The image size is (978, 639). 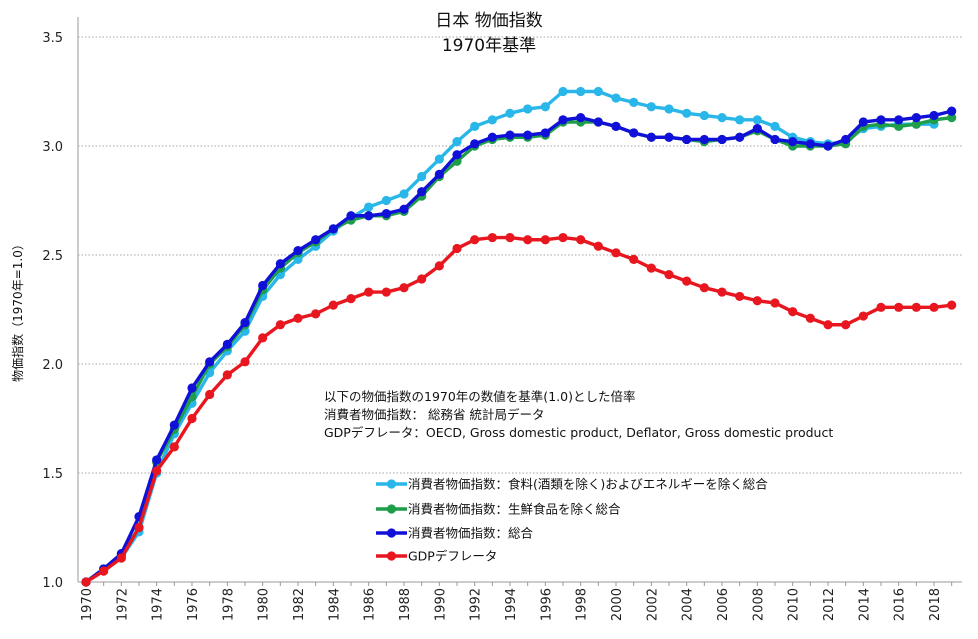 I want to click on x-tick-label: 2008, so click(x=758, y=604).